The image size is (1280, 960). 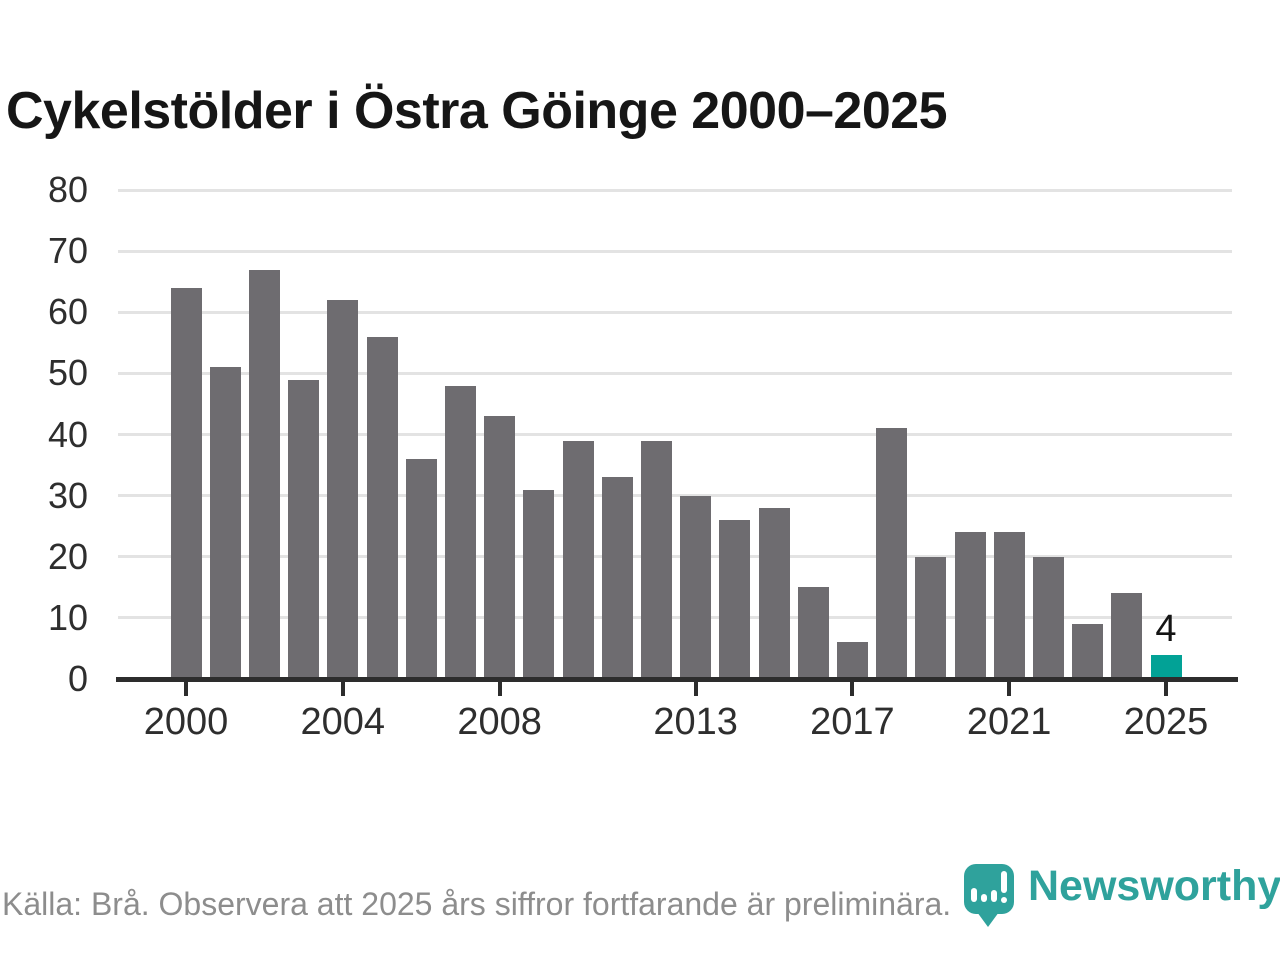 I want to click on chart-title: Cykelstölder i Östra Göinge 2000–2025, so click(x=477, y=110).